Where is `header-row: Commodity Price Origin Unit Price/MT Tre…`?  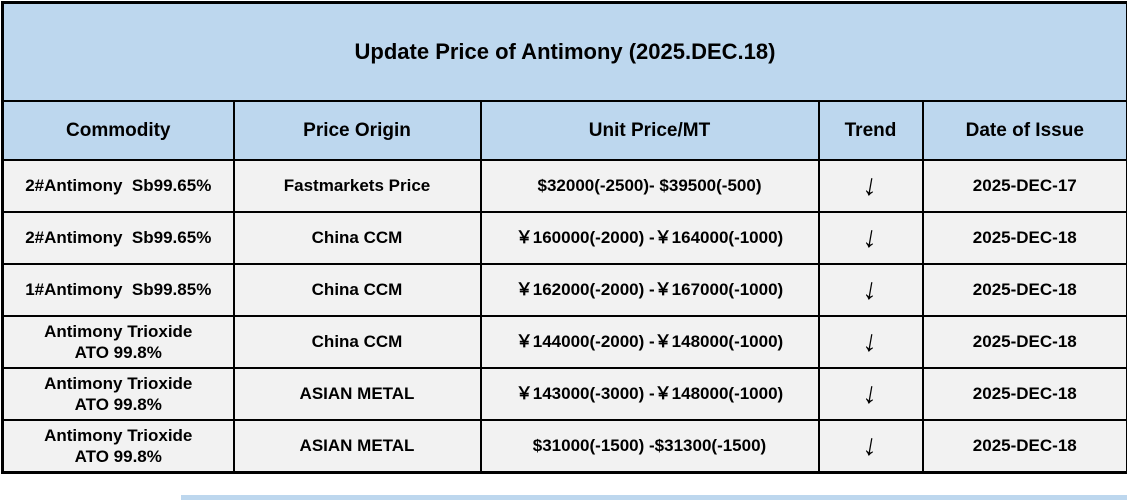
header-row: Commodity Price Origin Unit Price/MT Tre… is located at coordinates (564, 130).